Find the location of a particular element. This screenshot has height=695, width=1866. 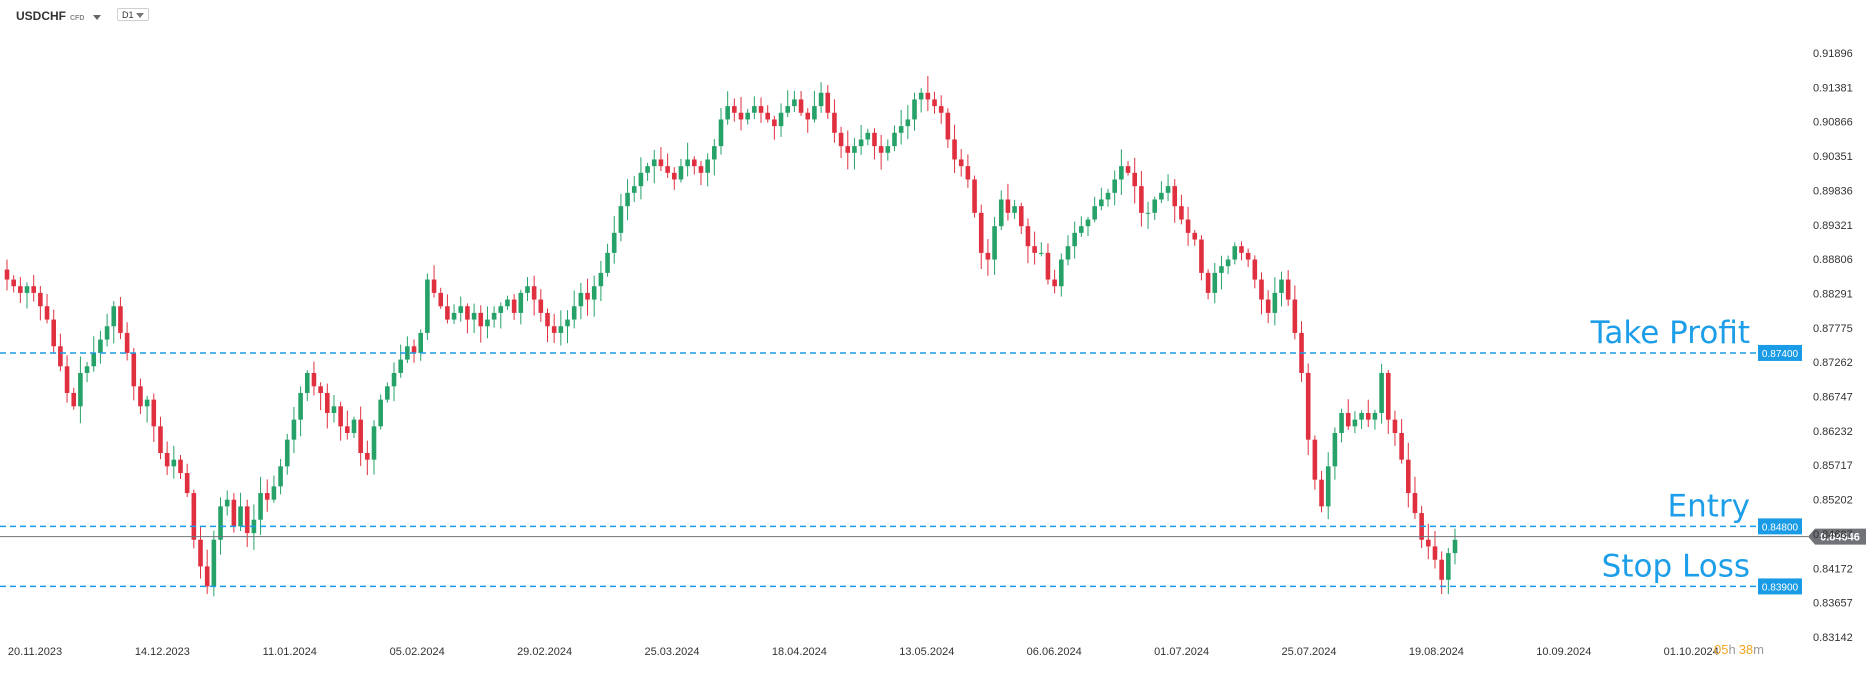

x-tick-label: 14.12.2023 is located at coordinates (162, 652).